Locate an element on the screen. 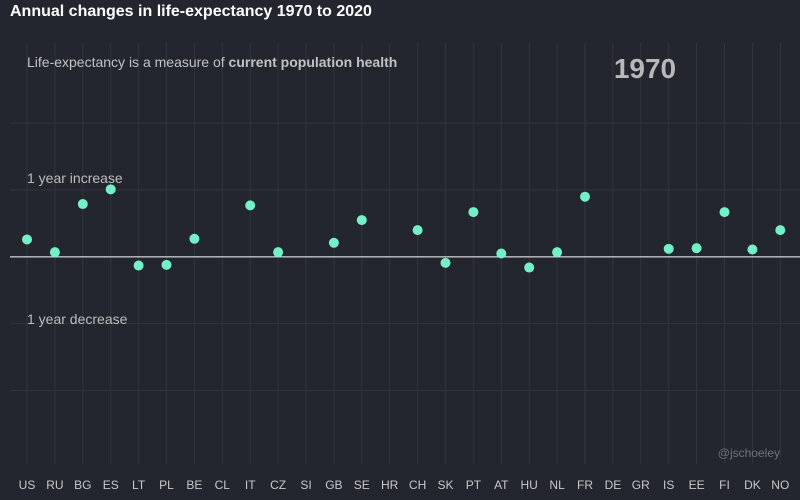  year-label: 1970 is located at coordinates (645, 68).